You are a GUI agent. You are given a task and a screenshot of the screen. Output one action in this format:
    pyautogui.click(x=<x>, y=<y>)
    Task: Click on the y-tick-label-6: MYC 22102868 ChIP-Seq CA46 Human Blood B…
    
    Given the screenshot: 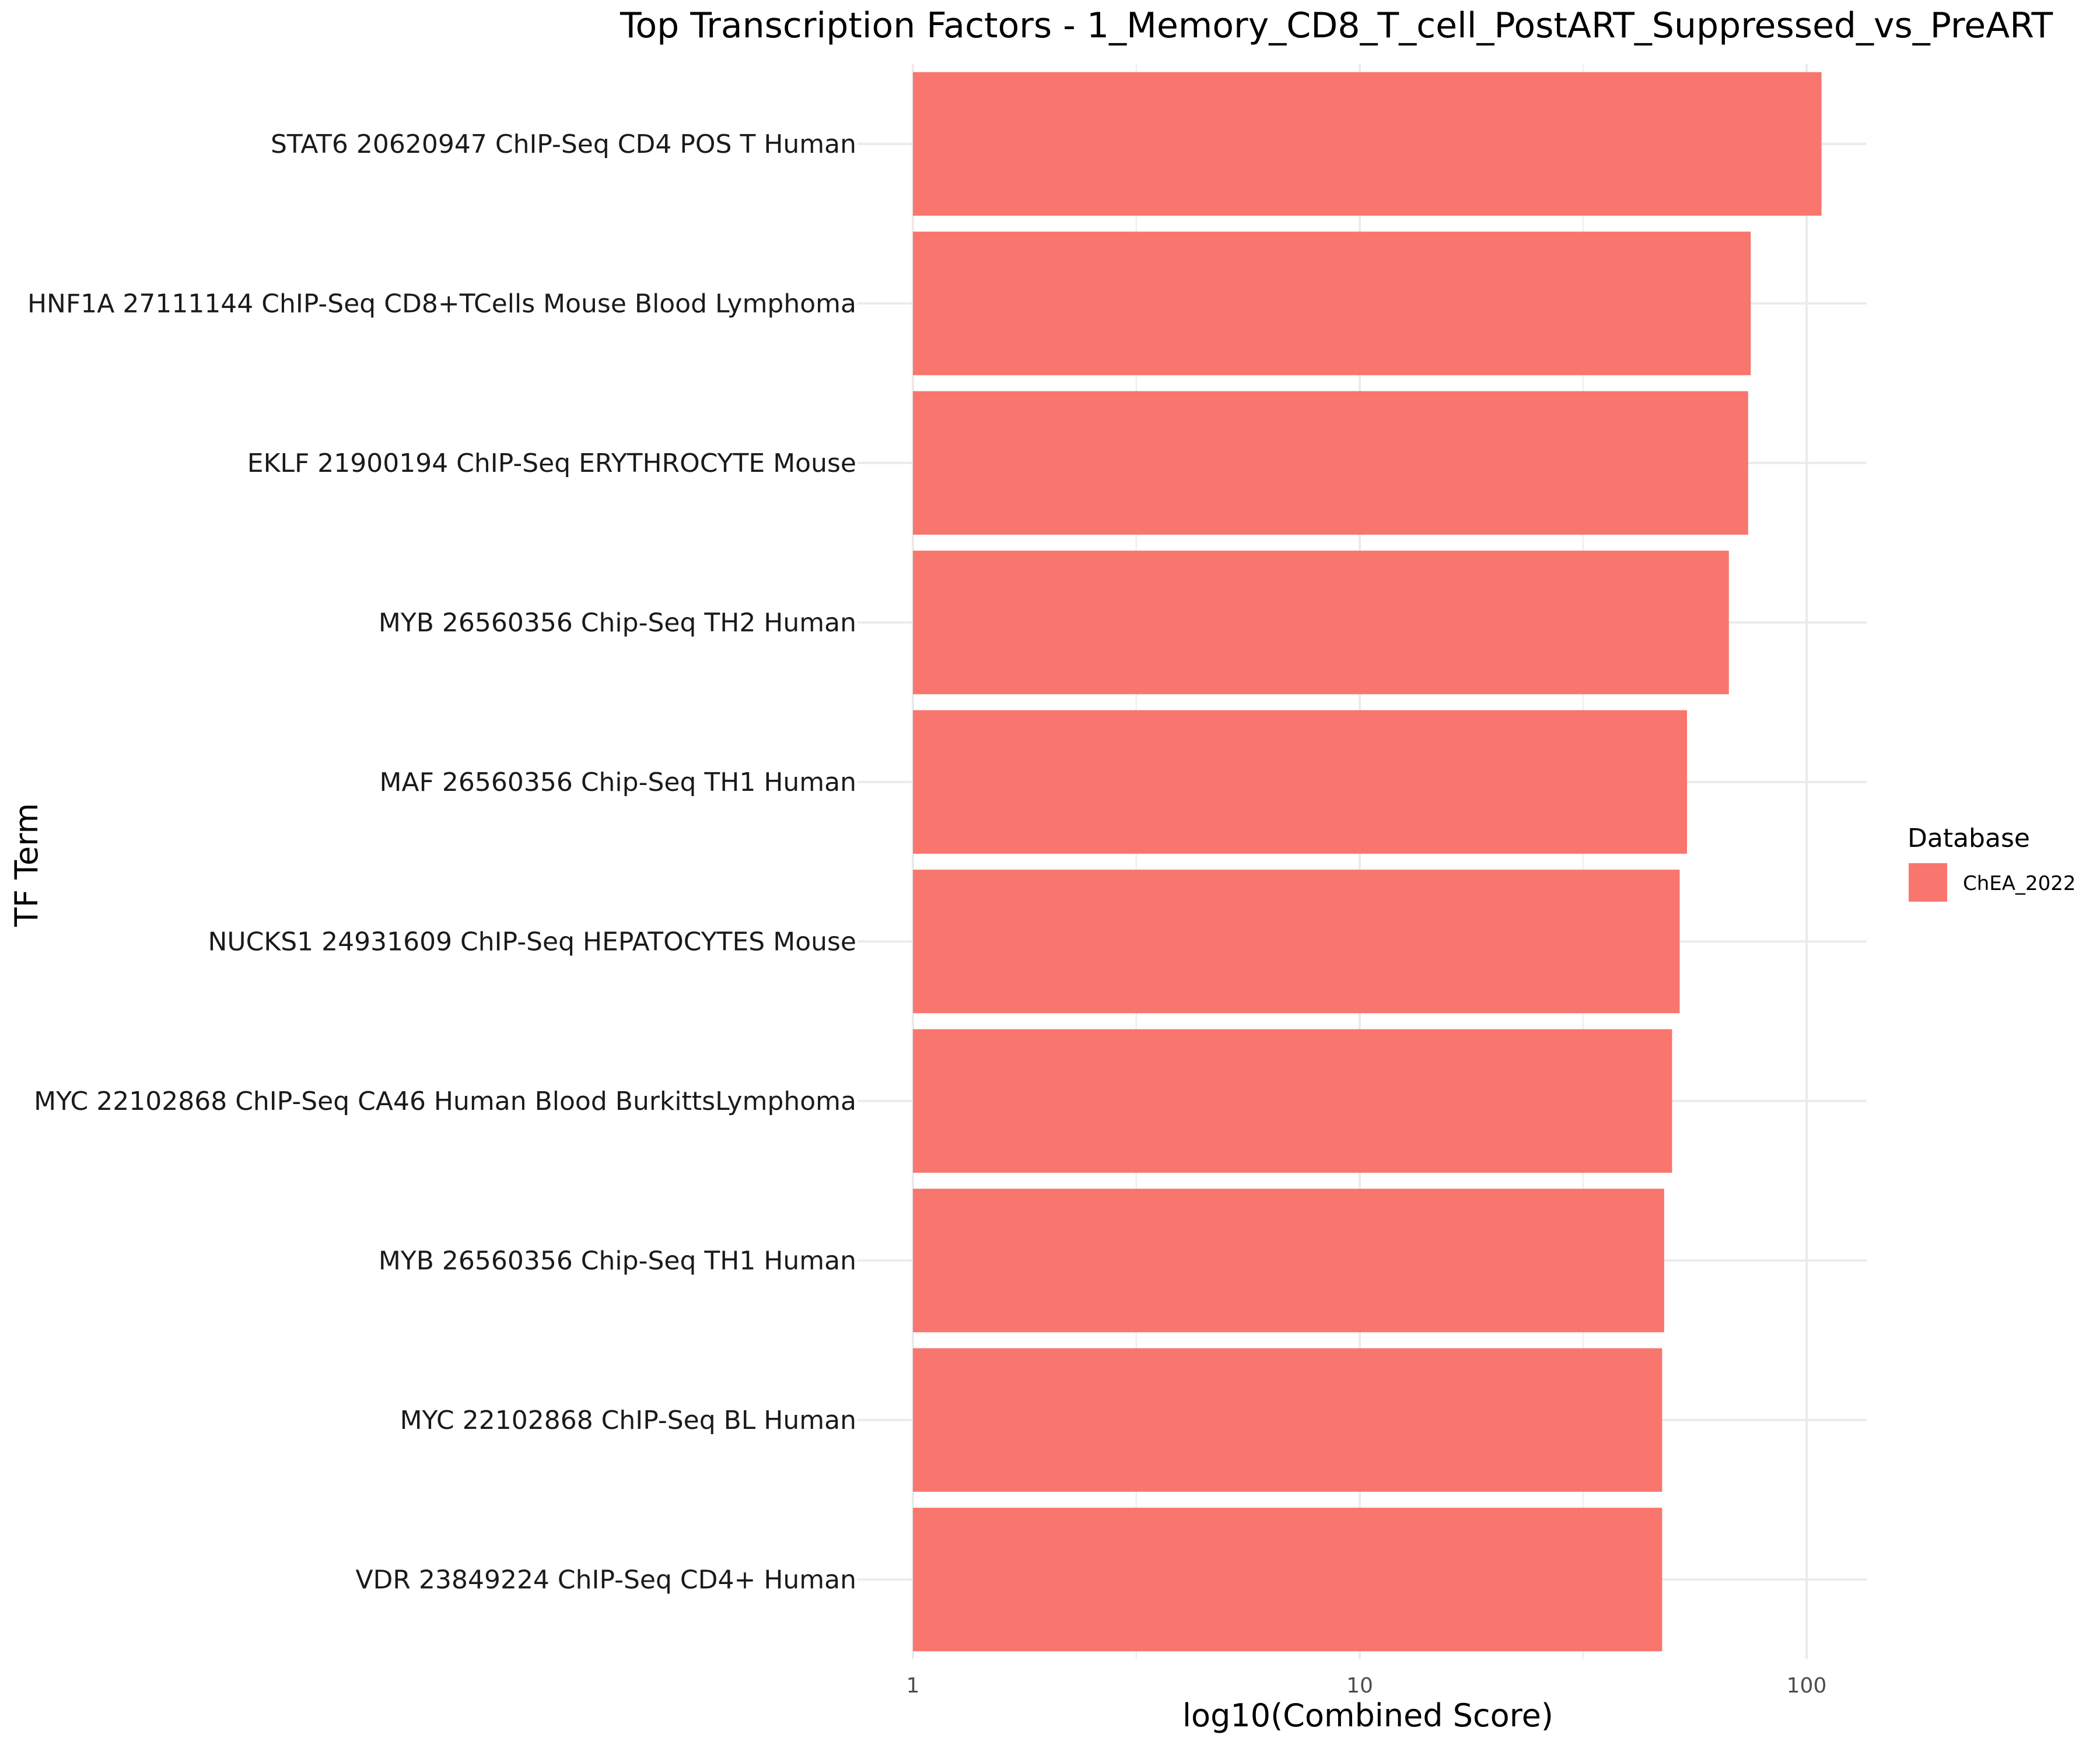 What is the action you would take?
    pyautogui.click(x=445, y=1101)
    